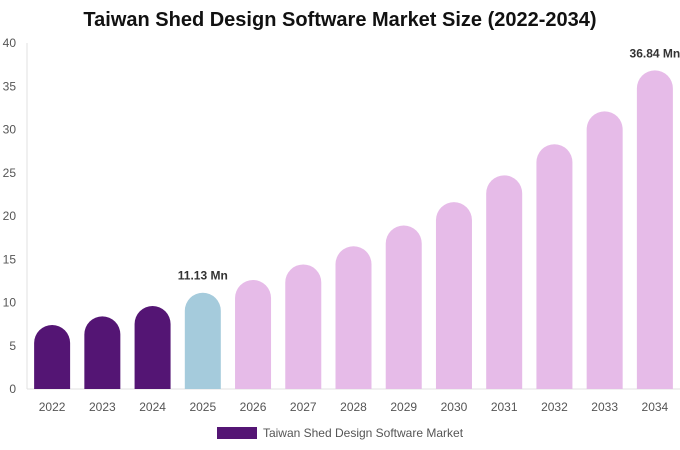 This screenshot has width=680, height=450. I want to click on bar-2022, so click(52, 356).